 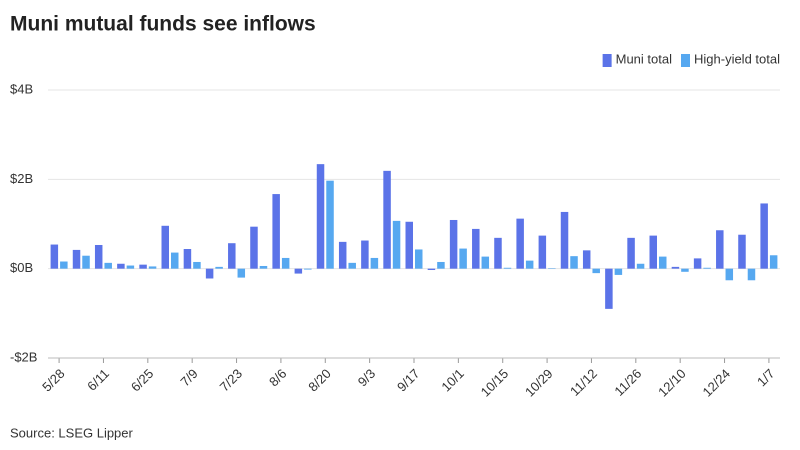 What do you see at coordinates (644, 58) in the screenshot?
I see `legend-label: Muni total` at bounding box center [644, 58].